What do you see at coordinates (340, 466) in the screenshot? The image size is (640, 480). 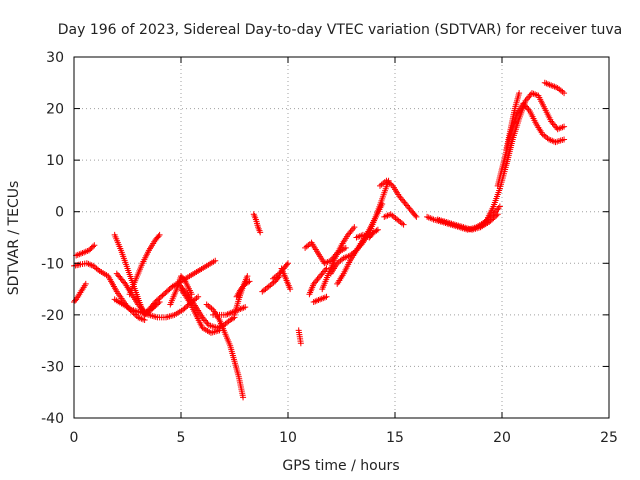 I see `x-axis-label: GPS time / hours` at bounding box center [340, 466].